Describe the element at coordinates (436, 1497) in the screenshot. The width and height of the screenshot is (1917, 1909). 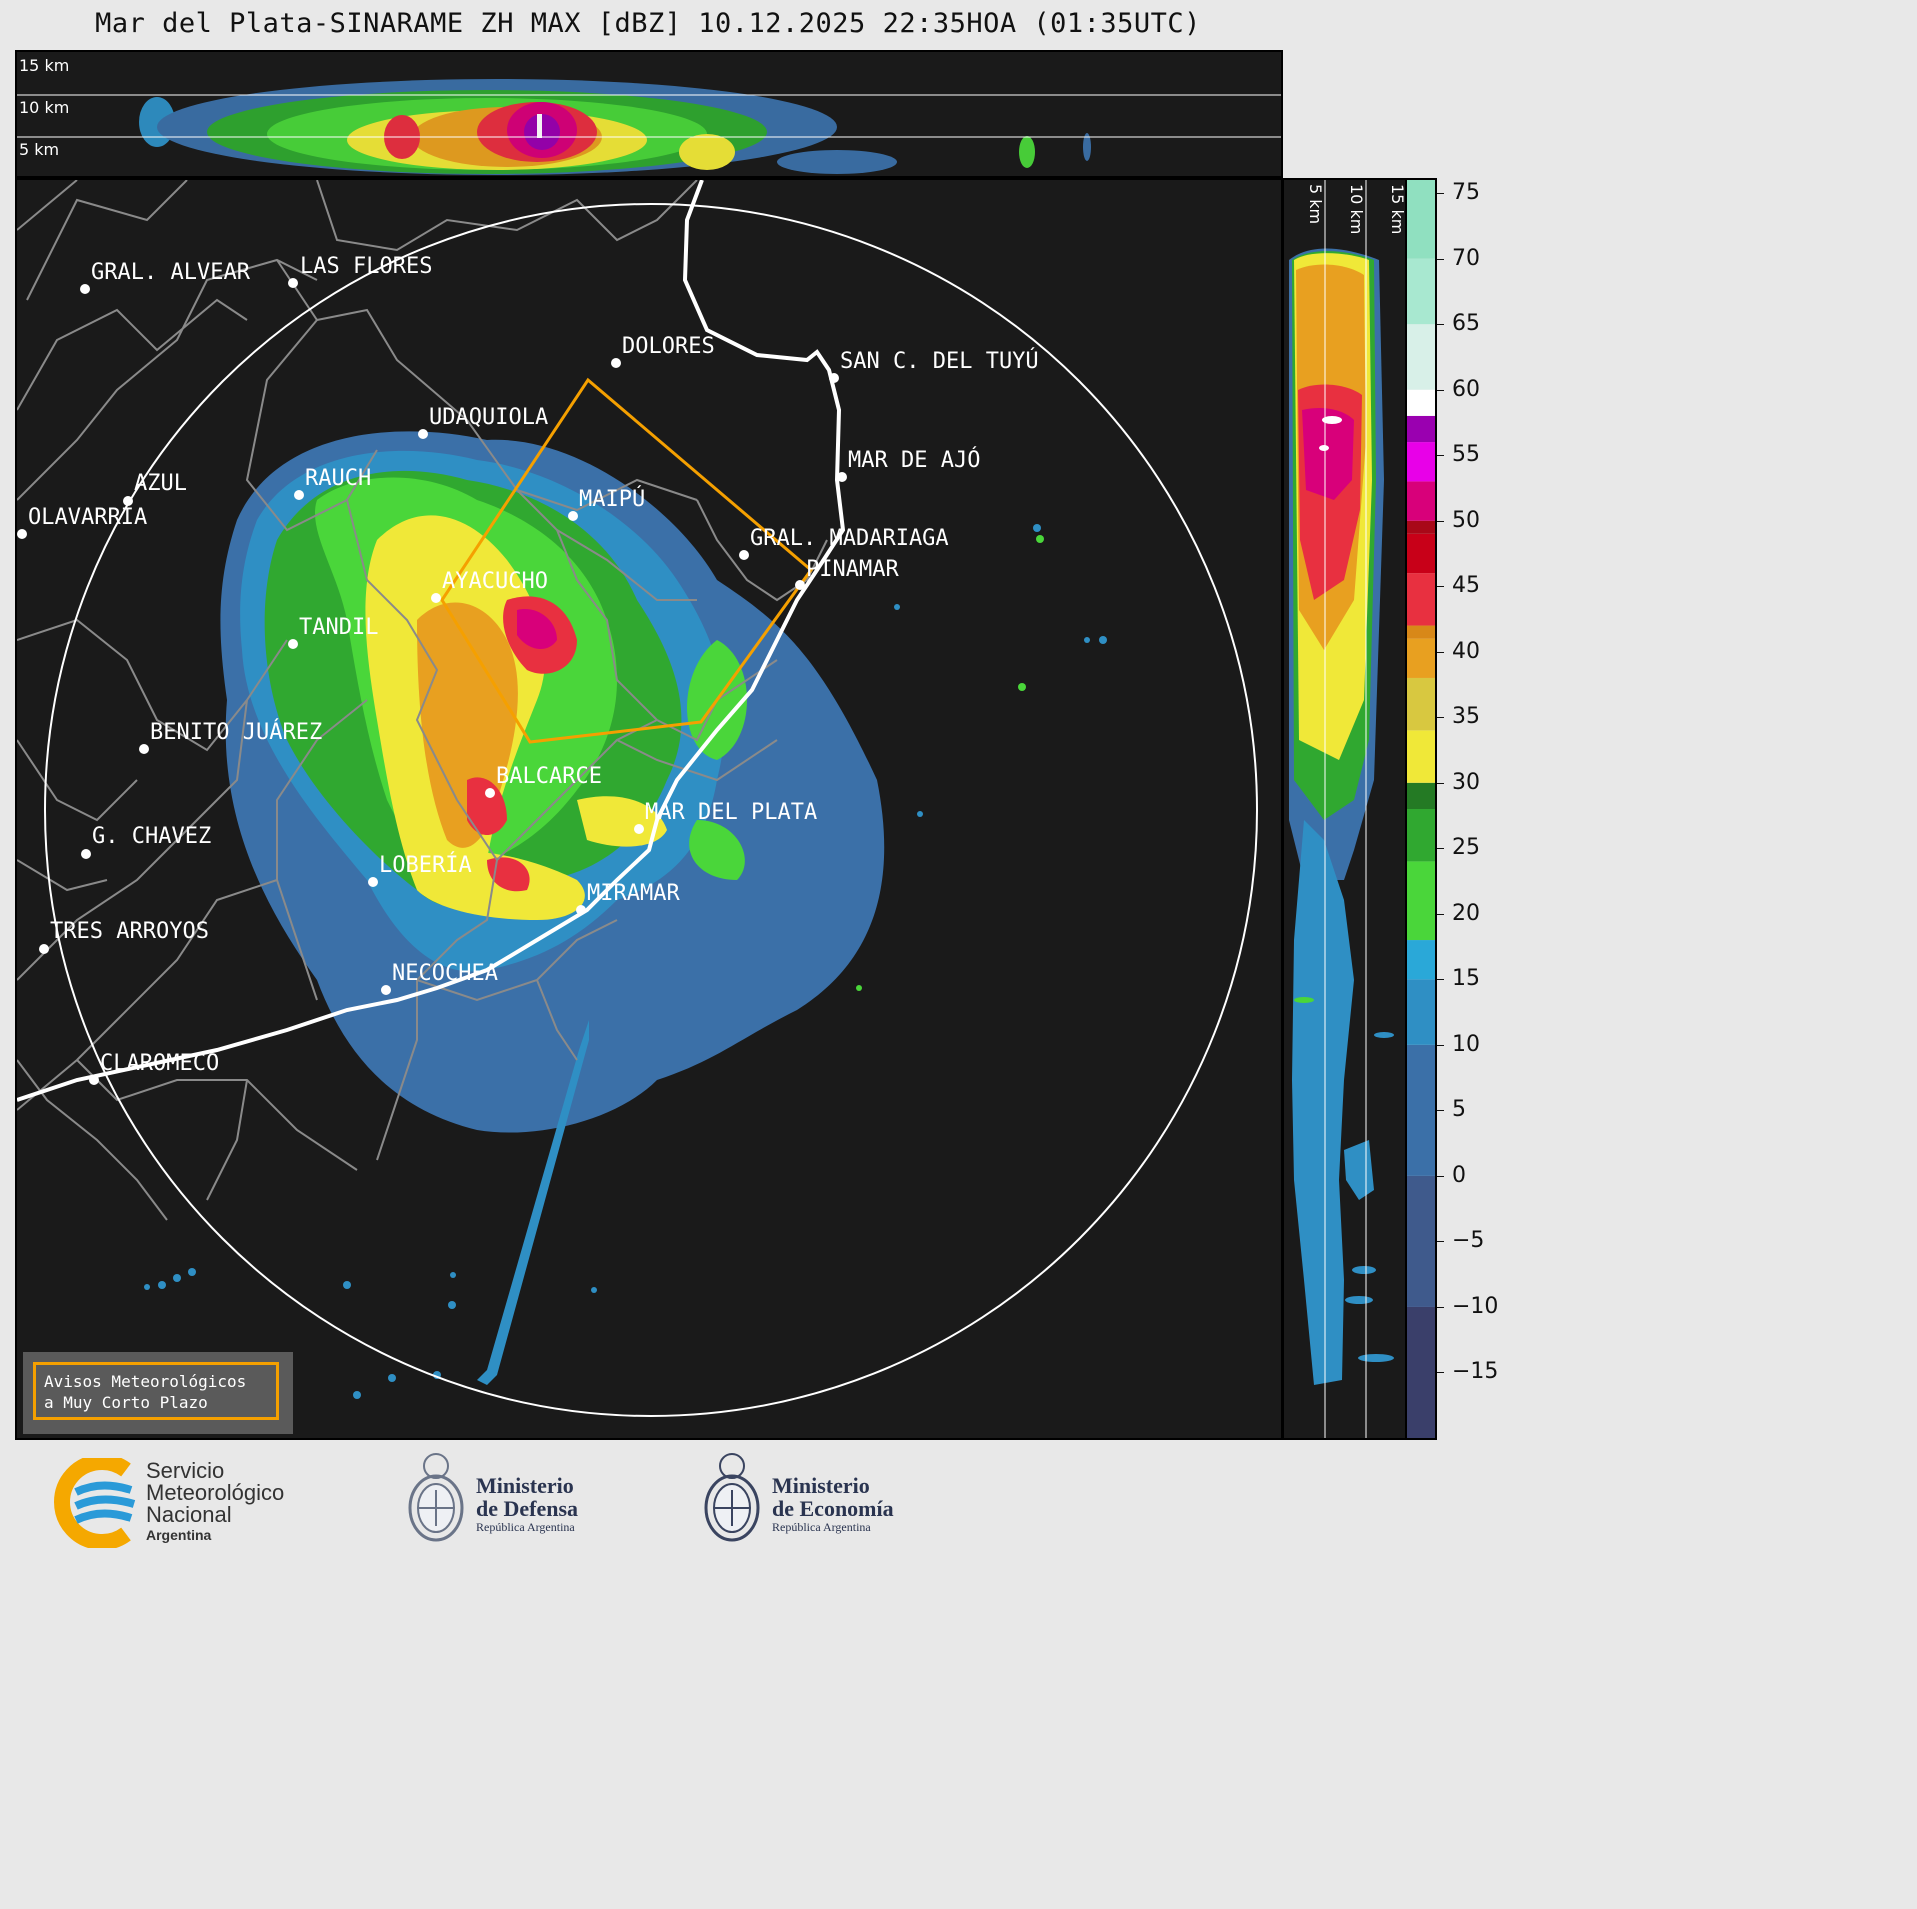
I see `defensa-coat-of-arms-icon` at that location.